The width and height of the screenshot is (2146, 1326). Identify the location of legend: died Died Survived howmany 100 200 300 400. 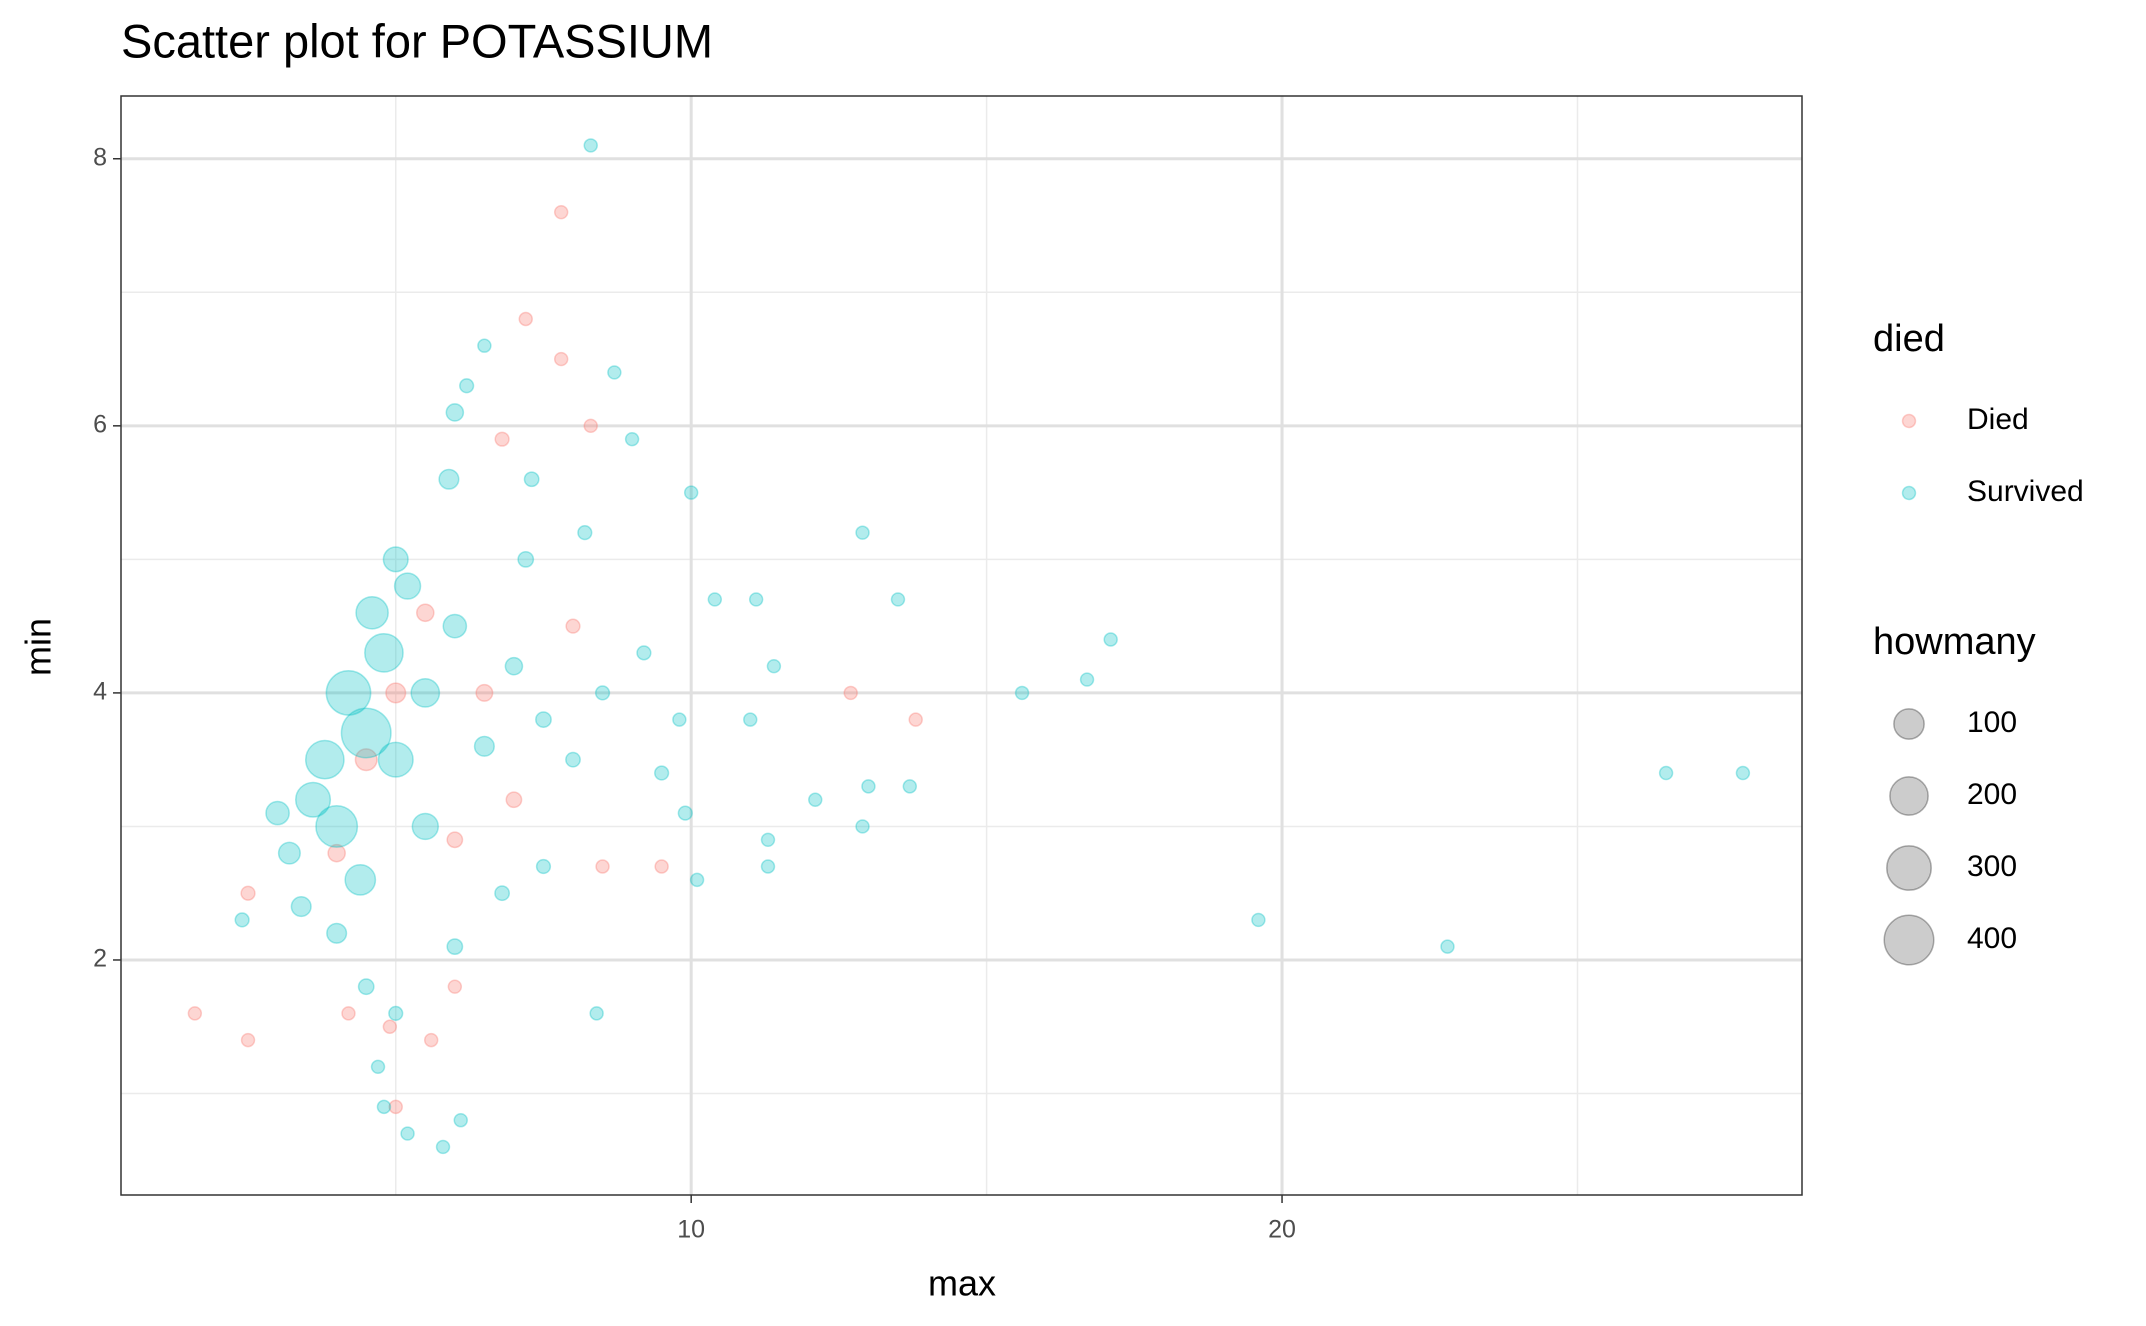
(1978, 642).